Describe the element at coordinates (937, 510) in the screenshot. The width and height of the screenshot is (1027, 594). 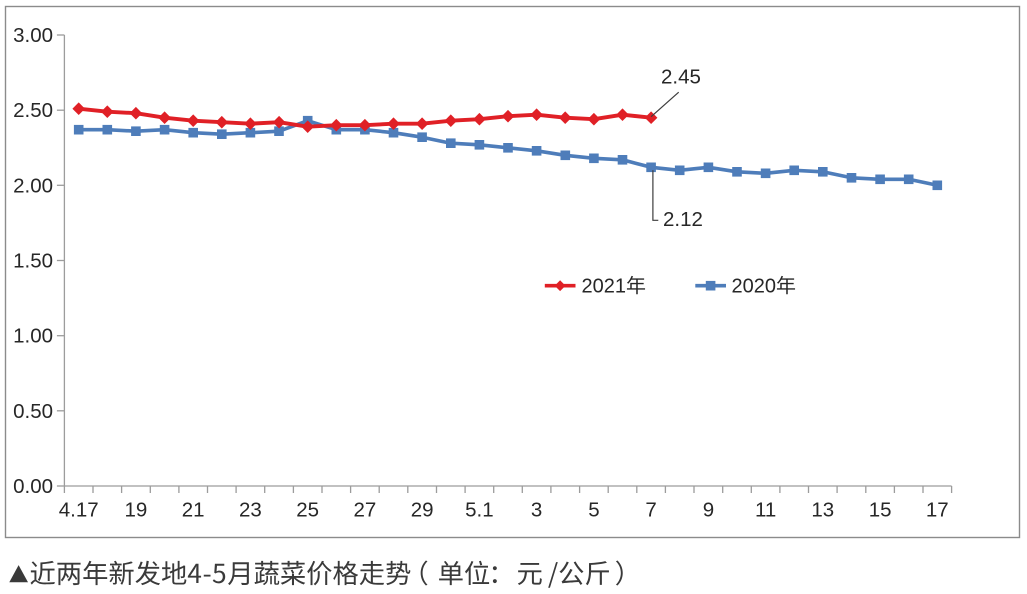
I see `svg-text: 17` at that location.